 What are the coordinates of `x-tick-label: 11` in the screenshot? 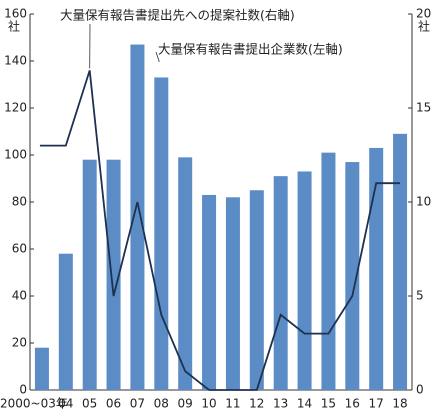 It's located at (232, 404).